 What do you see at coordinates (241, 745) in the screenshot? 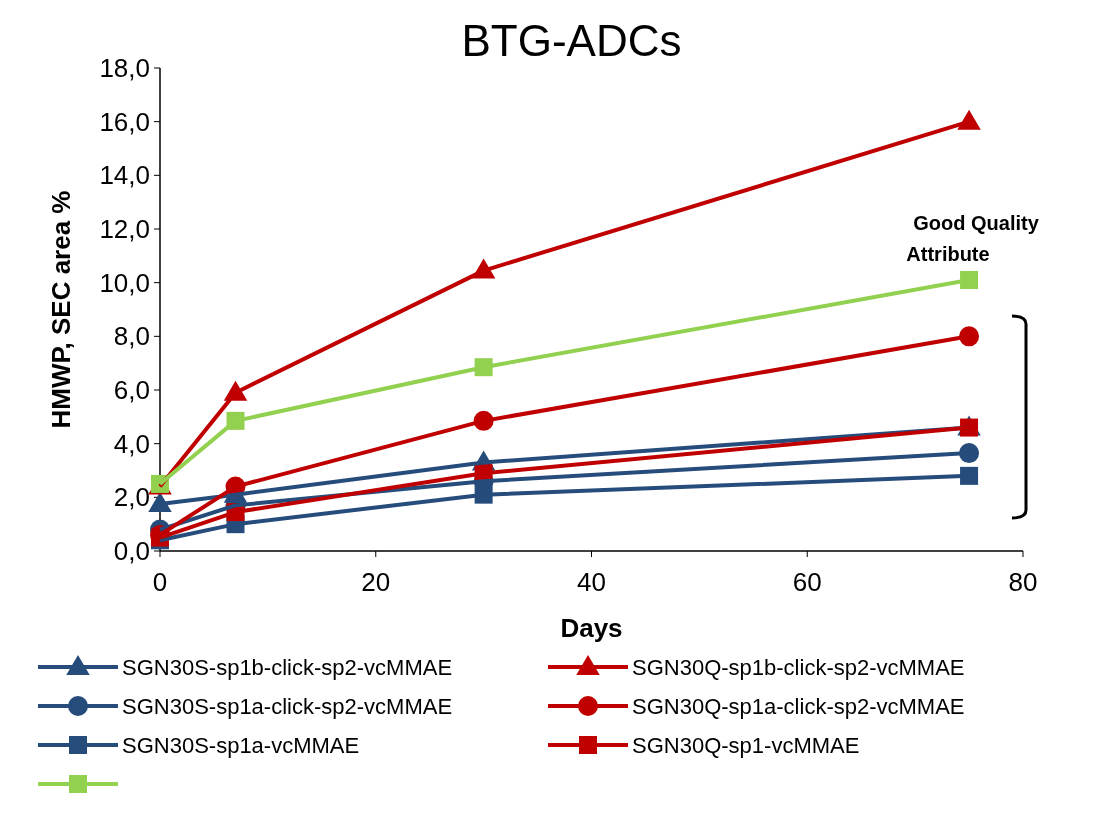
I see `legend-label: SGN30S-sp1a-vcMMAE` at bounding box center [241, 745].